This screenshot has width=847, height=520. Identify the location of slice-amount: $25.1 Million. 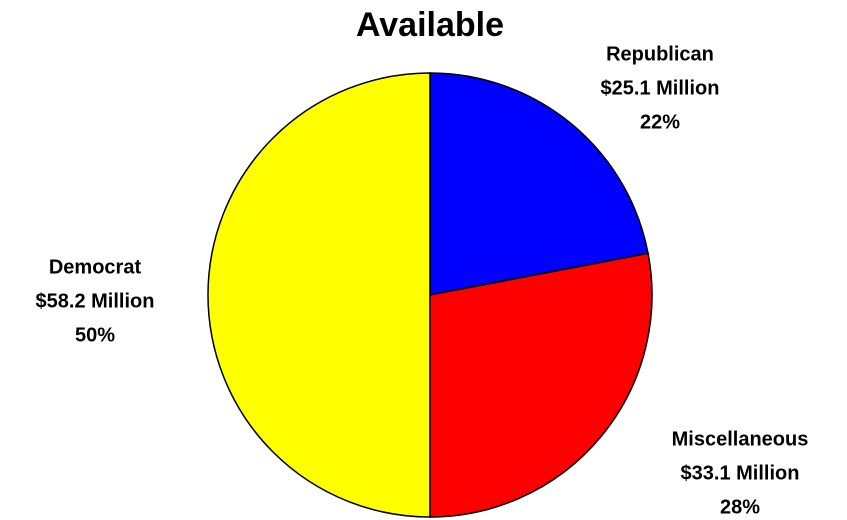
(660, 88).